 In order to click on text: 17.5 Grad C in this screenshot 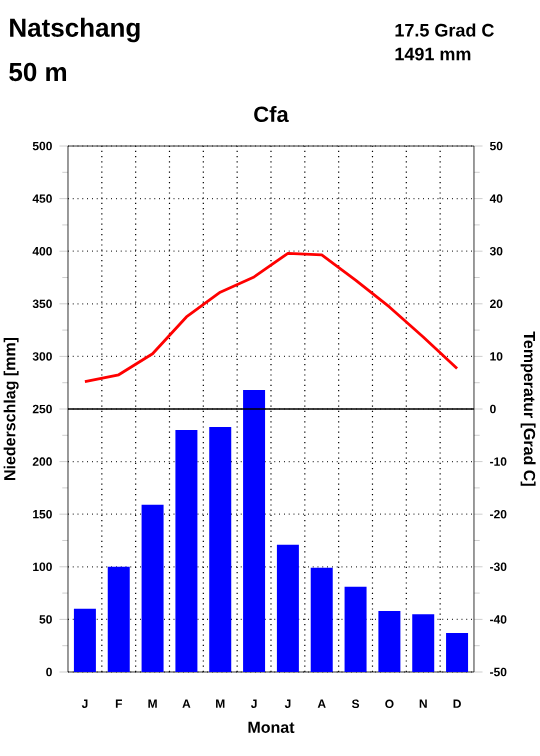, I will do `click(444, 30)`.